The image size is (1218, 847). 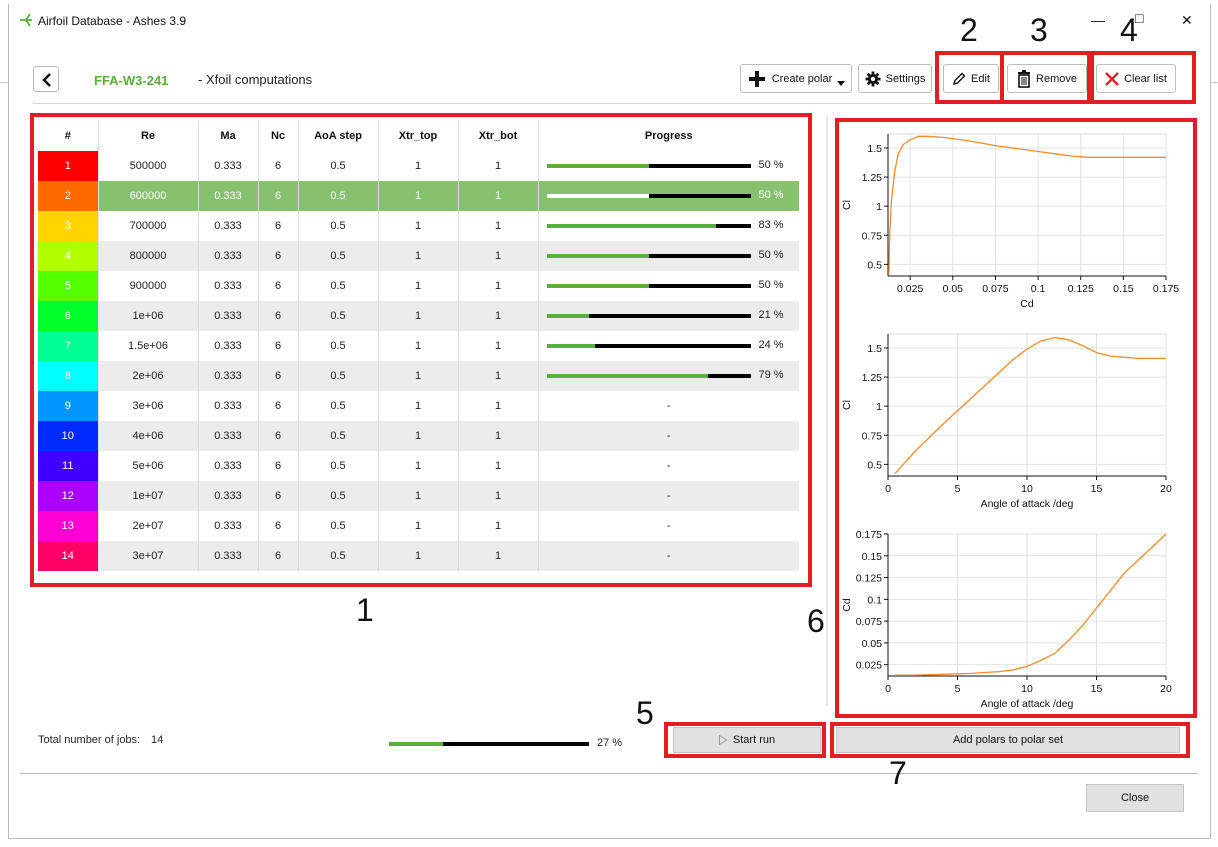 What do you see at coordinates (1135, 798) in the screenshot?
I see `close-button: Close` at bounding box center [1135, 798].